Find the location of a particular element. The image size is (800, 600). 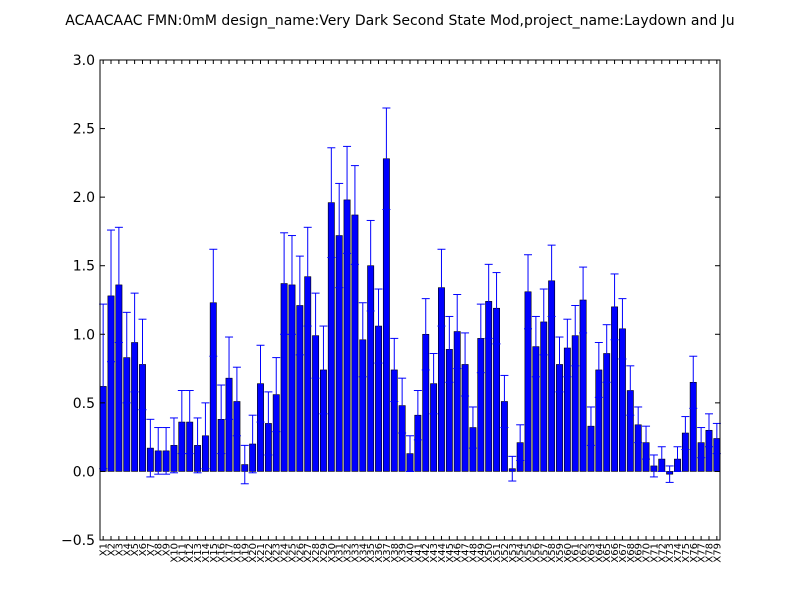

x-tick-label: X51 is located at coordinates (497, 553).